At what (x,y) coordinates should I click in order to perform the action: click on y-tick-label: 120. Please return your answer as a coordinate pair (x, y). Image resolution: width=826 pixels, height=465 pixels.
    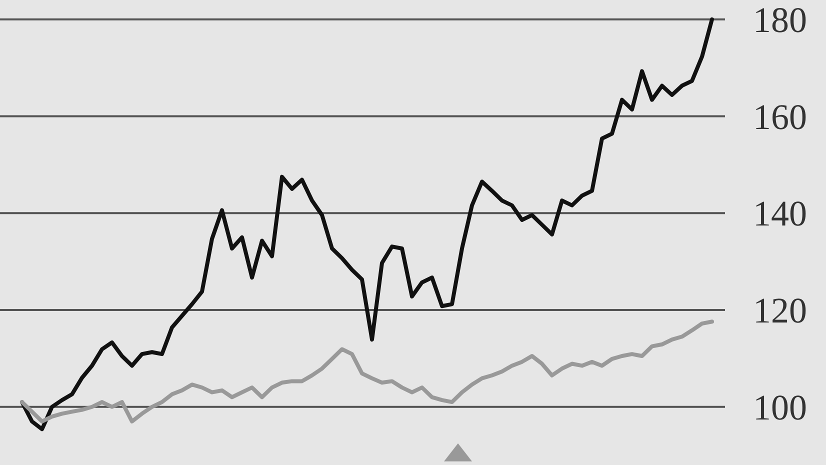
    Looking at the image, I should click on (780, 310).